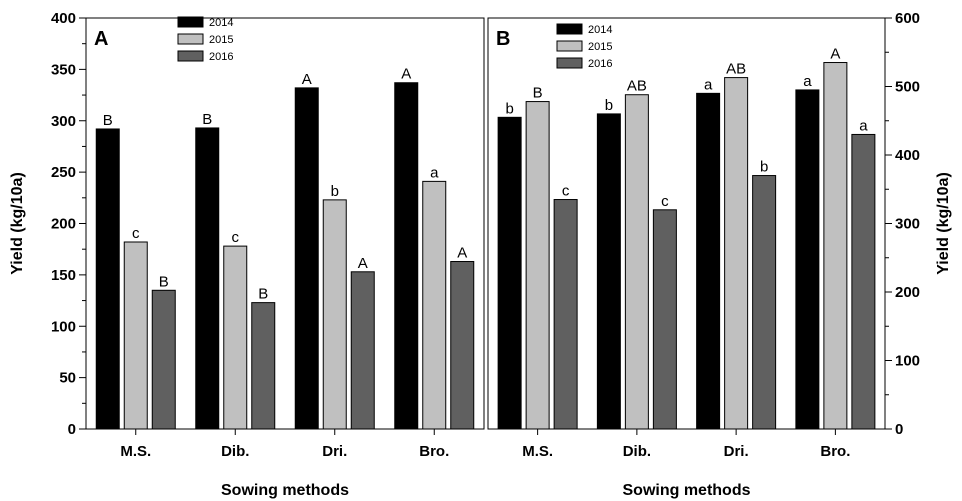 This screenshot has width=962, height=501. What do you see at coordinates (687, 490) in the screenshot?
I see `x-axis-title-B: Sowing methods` at bounding box center [687, 490].